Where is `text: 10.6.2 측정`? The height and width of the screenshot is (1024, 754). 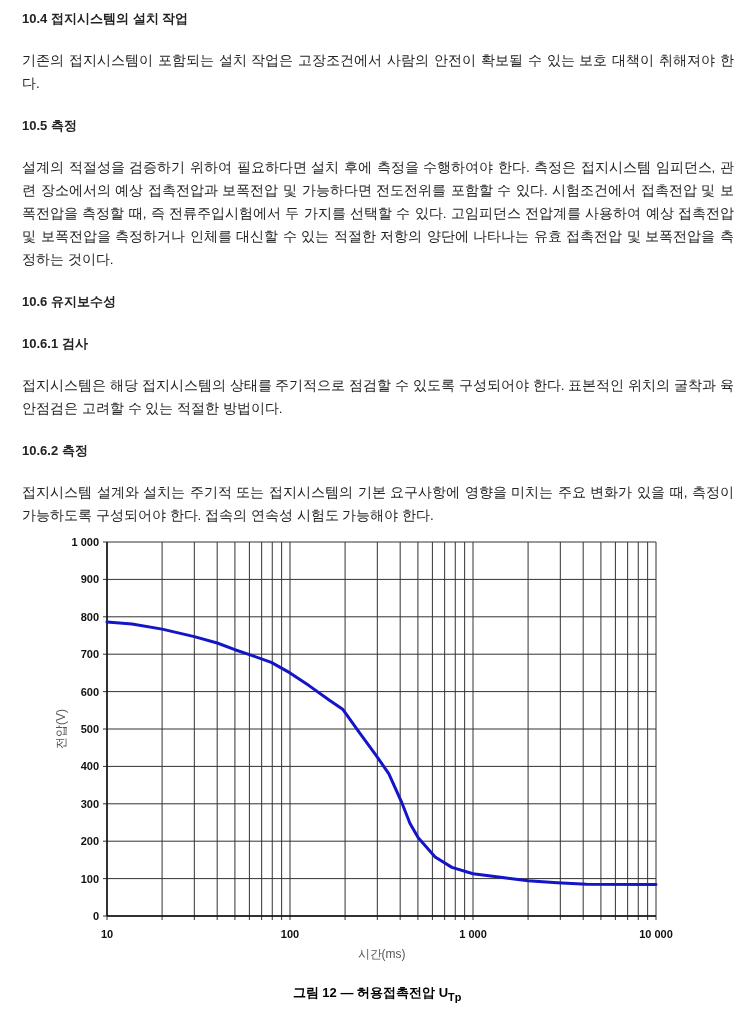 text: 10.6.2 측정 is located at coordinates (55, 451).